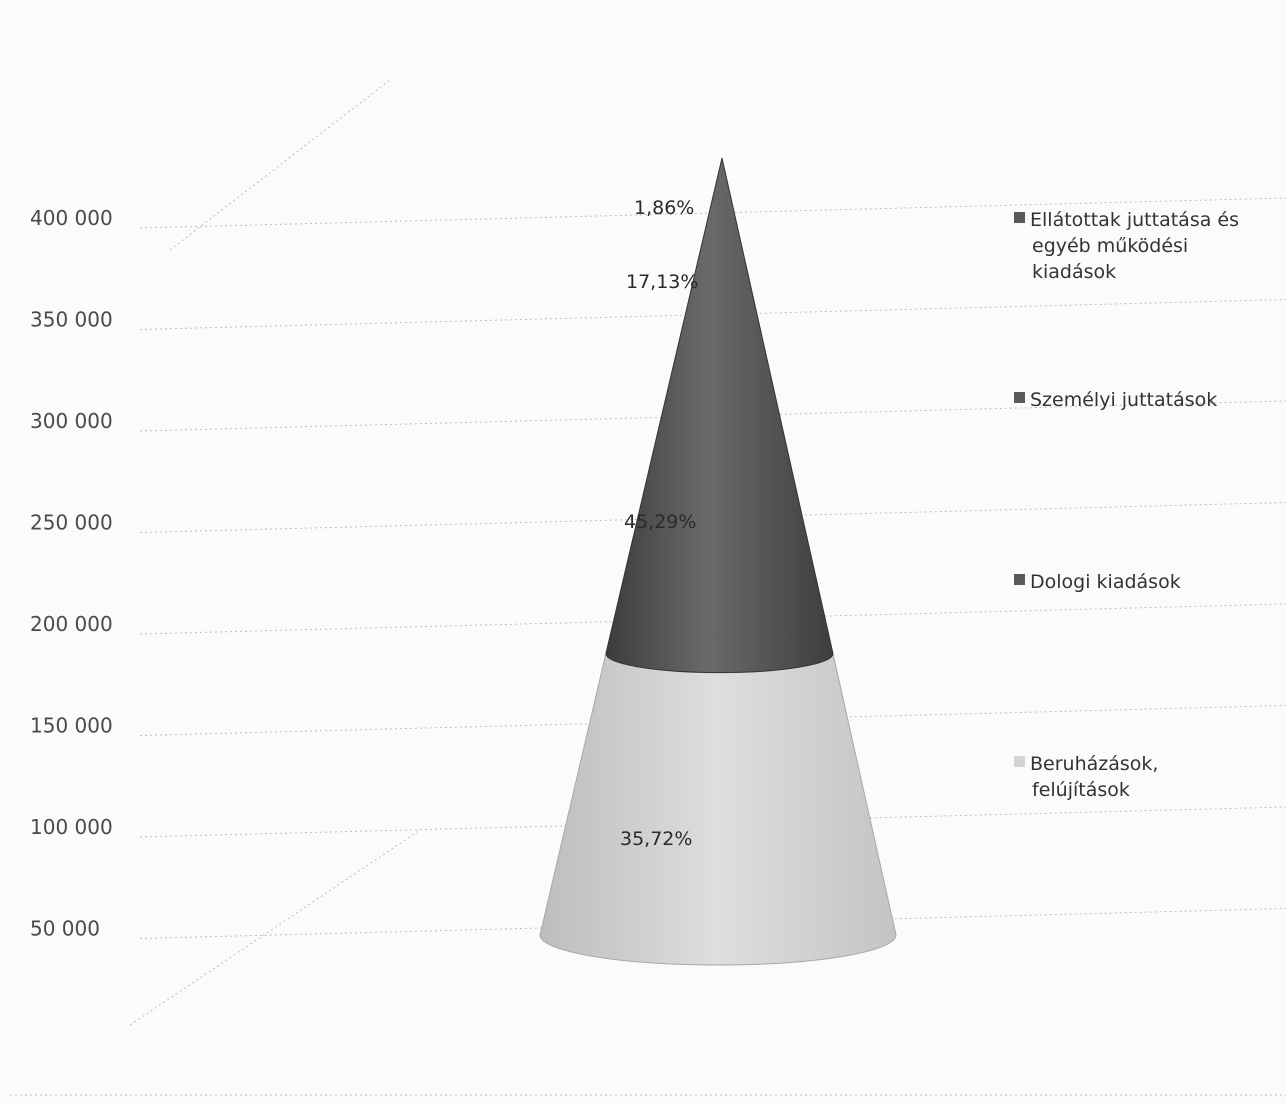  What do you see at coordinates (660, 522) in the screenshot?
I see `segment-percent-label: 45,29%` at bounding box center [660, 522].